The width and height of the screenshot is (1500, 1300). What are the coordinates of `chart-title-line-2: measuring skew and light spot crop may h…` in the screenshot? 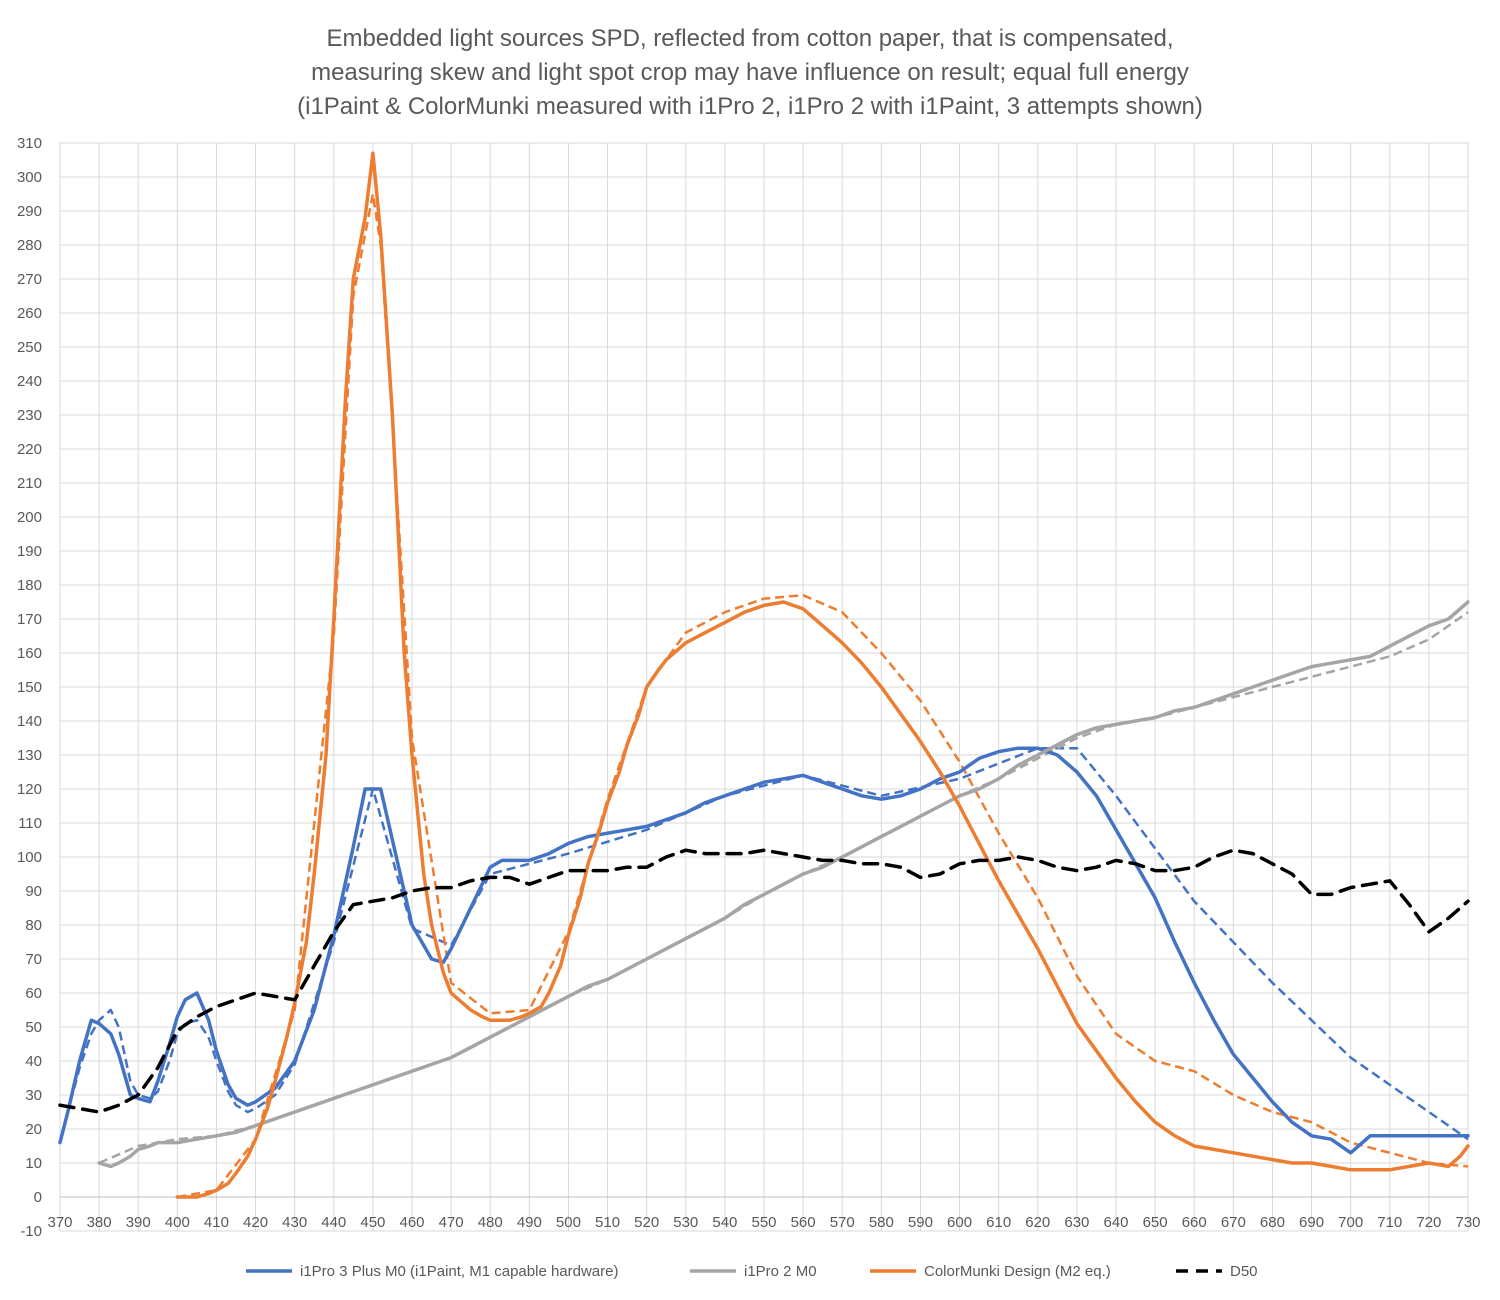 It's located at (750, 72).